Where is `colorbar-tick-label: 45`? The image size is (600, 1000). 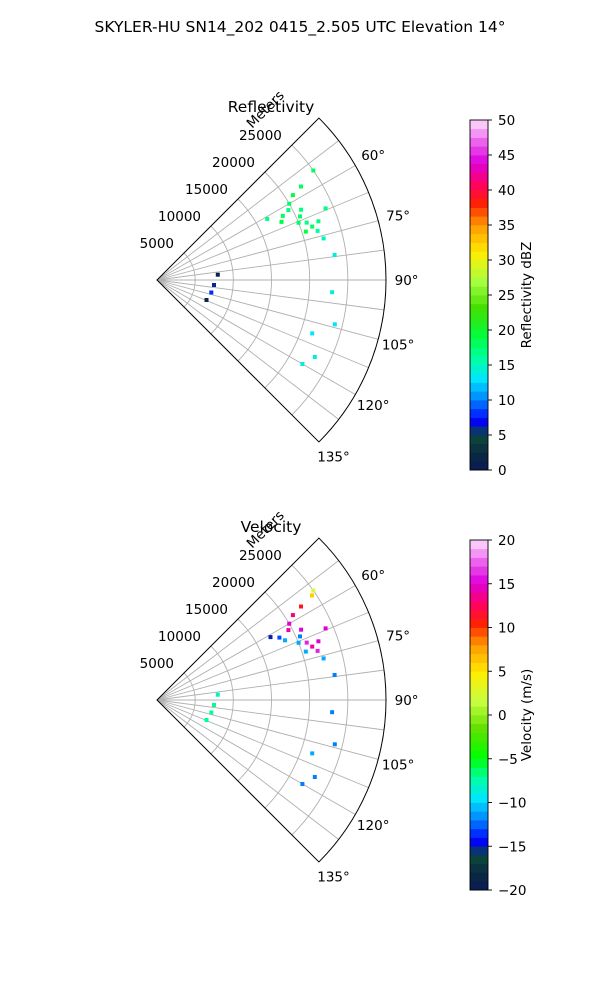
colorbar-tick-label: 45 is located at coordinates (506, 156).